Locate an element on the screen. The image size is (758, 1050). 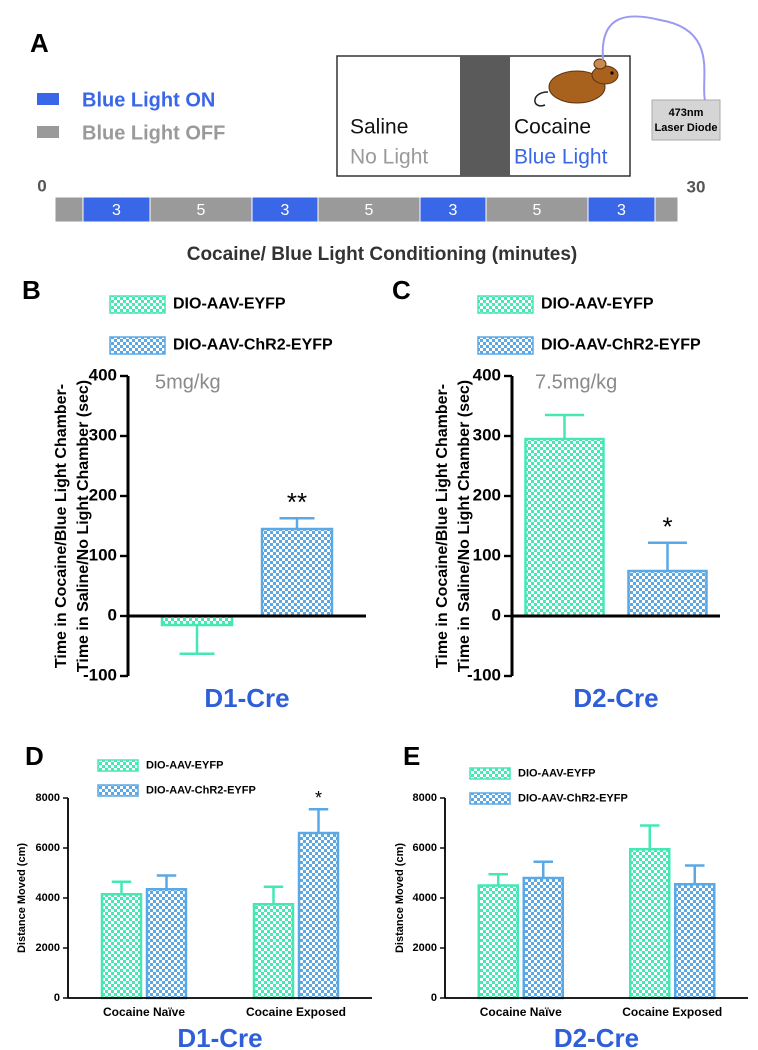
optic-fiber is located at coordinates (653, 58).